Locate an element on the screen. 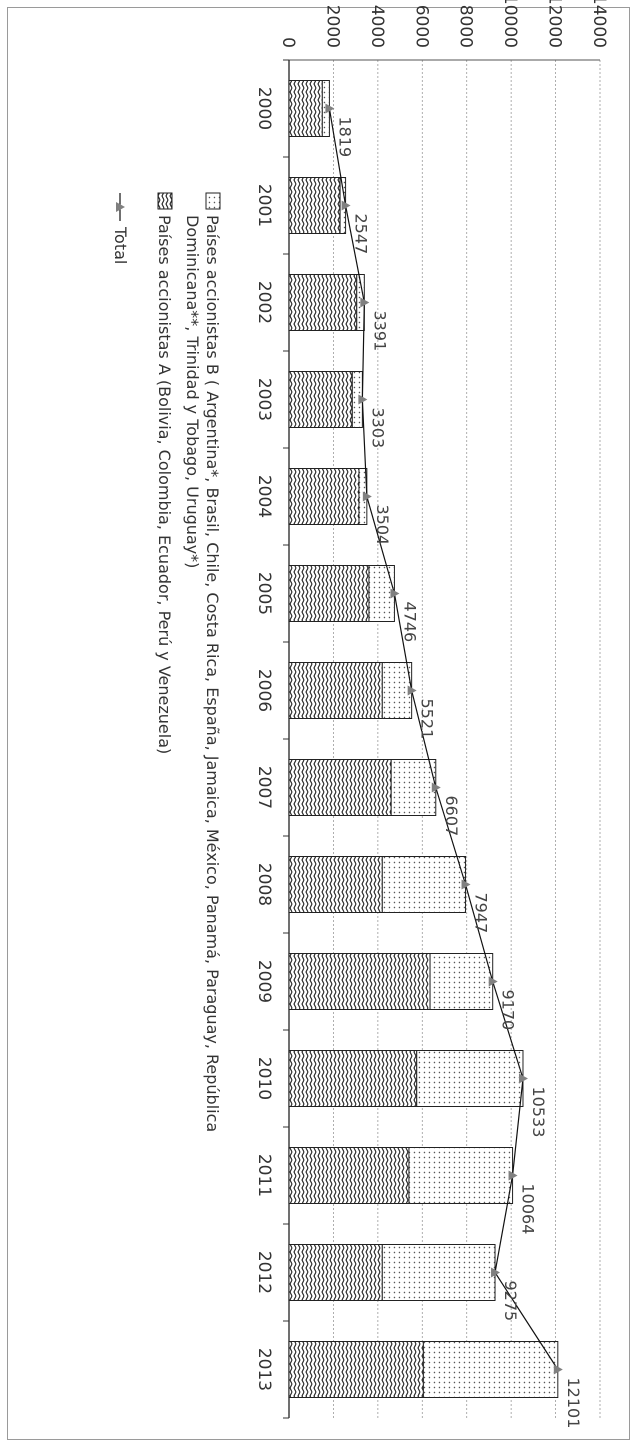 Image resolution: width=637 pixels, height=1447 pixels. data-label-2004: 3504 is located at coordinates (382, 525).